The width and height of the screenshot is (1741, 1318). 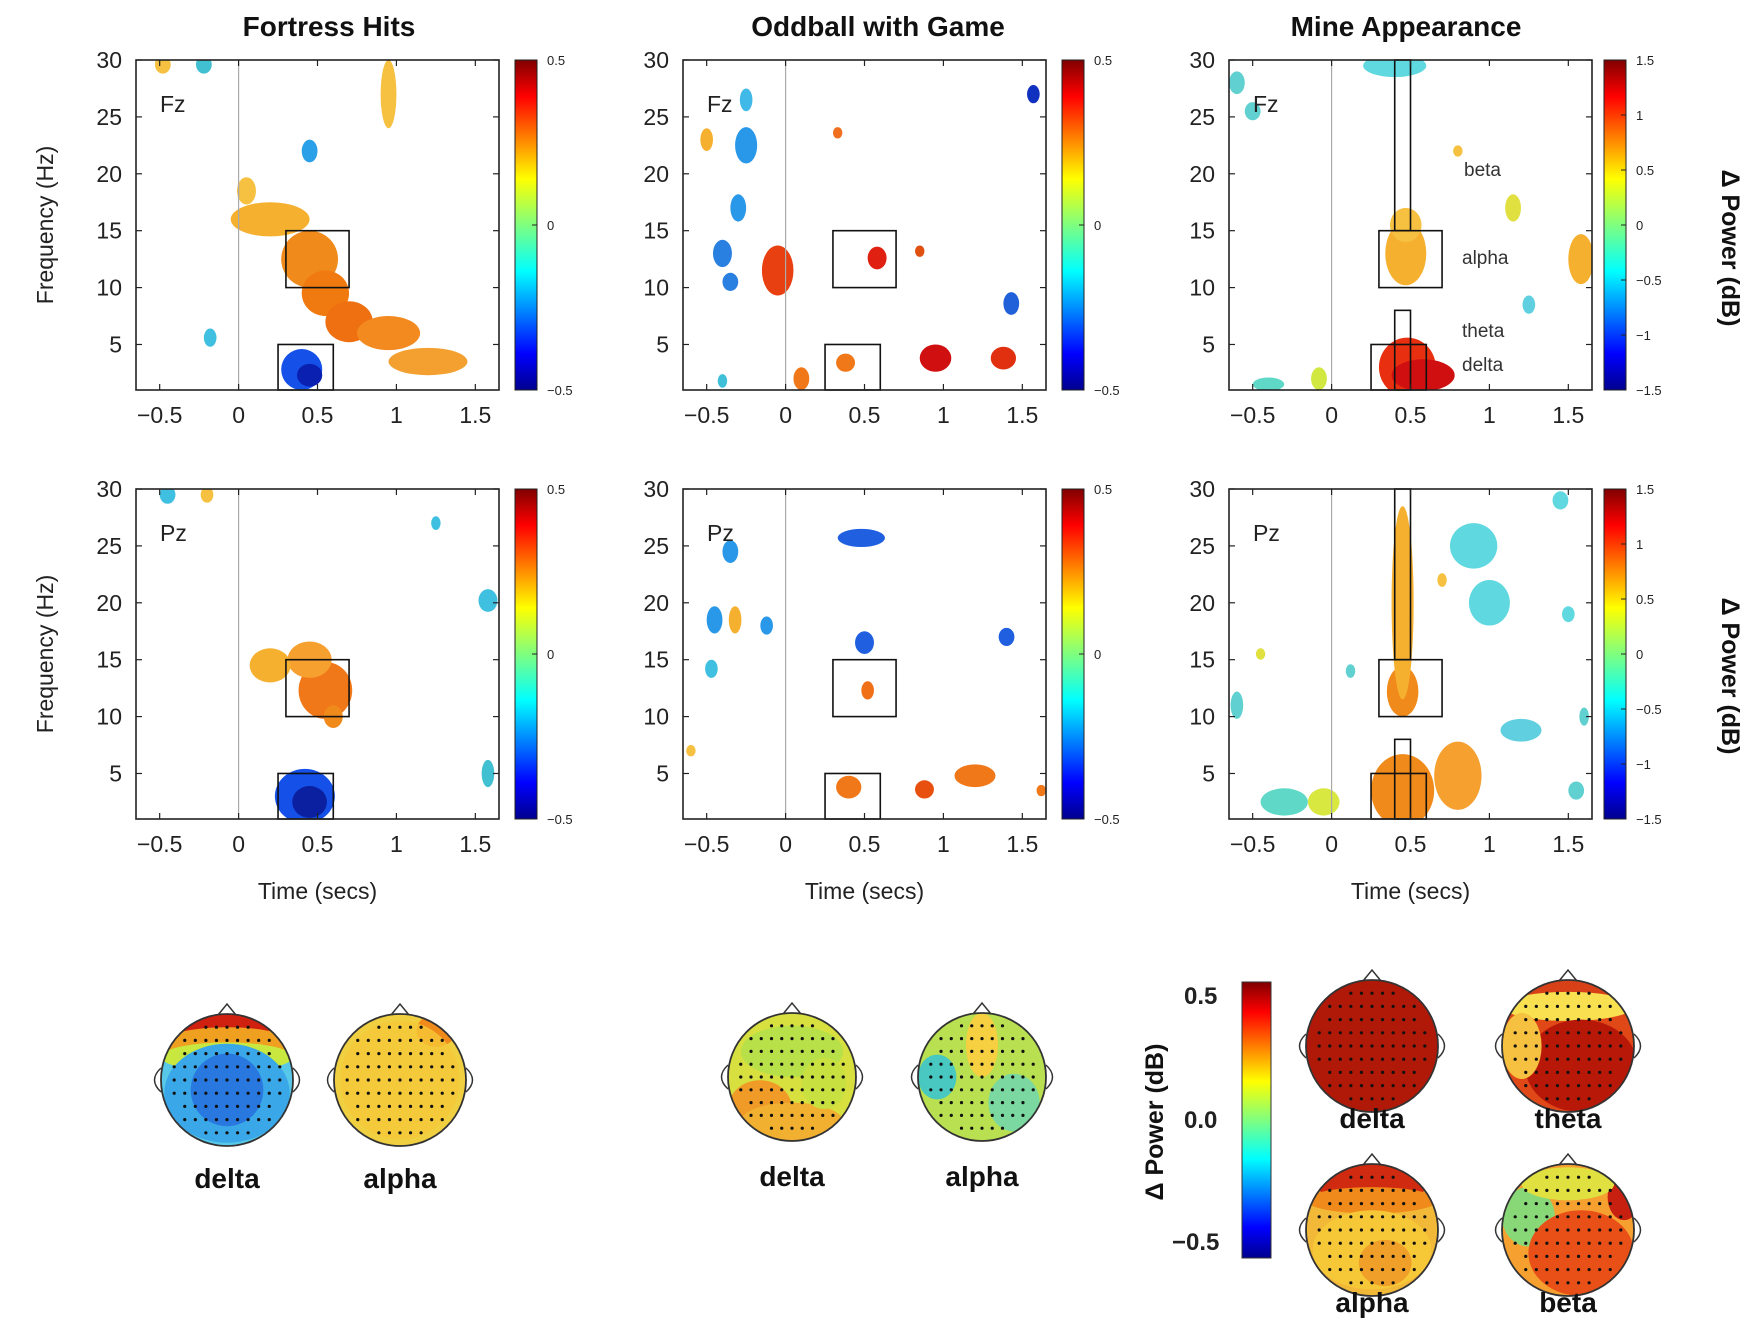 What do you see at coordinates (109, 117) in the screenshot?
I see `y-tick-label: 25` at bounding box center [109, 117].